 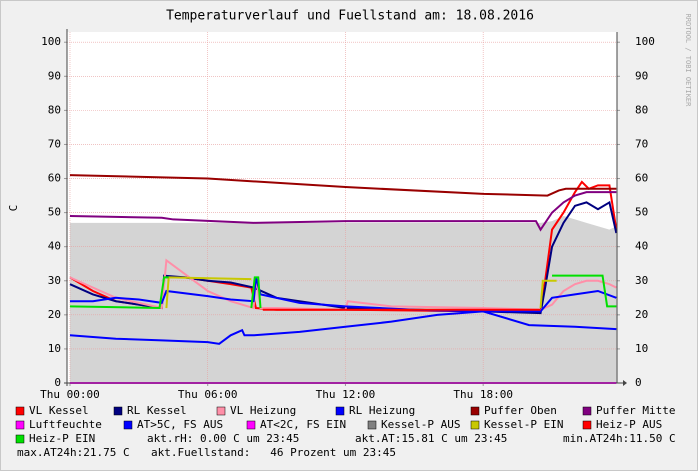 What do you see at coordinates (62, 438) in the screenshot?
I see `legend-label: Heiz-P EIN` at bounding box center [62, 438].